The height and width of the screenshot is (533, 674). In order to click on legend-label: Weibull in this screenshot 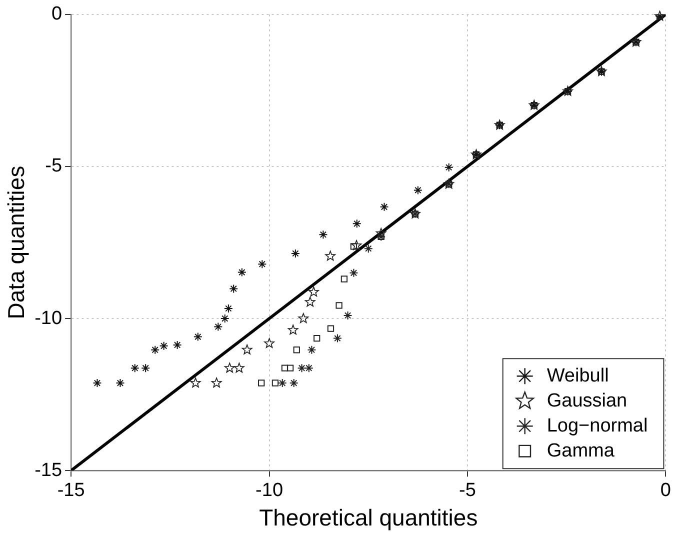, I will do `click(577, 375)`.